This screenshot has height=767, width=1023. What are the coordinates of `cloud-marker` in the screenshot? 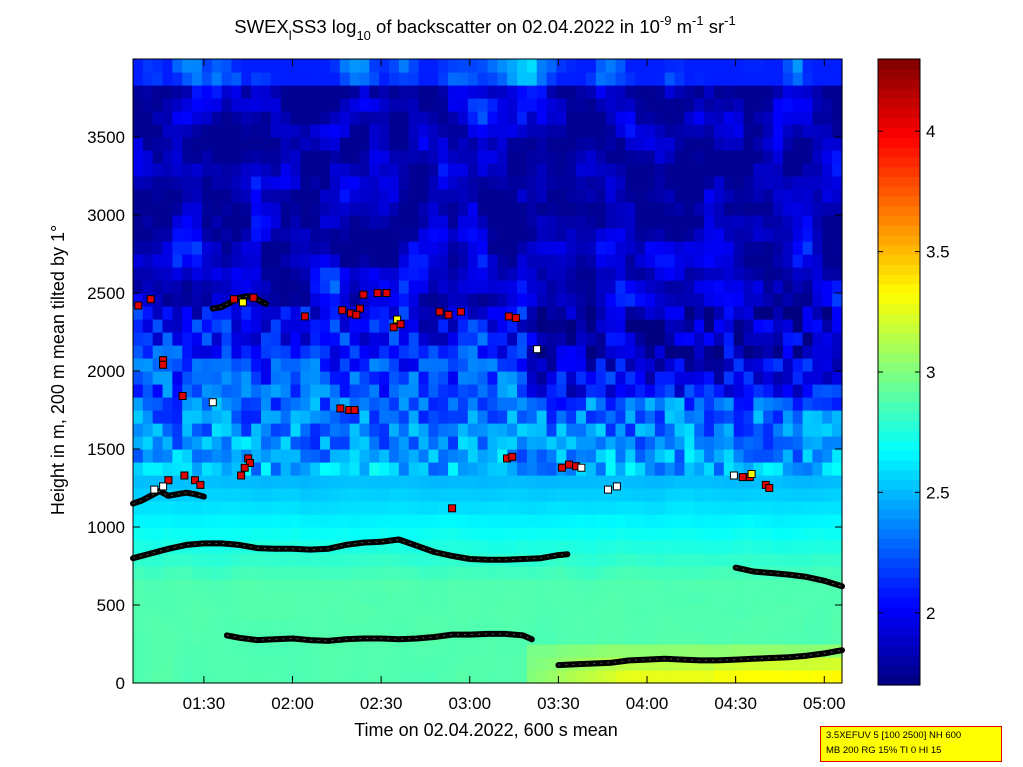 It's located at (581, 467).